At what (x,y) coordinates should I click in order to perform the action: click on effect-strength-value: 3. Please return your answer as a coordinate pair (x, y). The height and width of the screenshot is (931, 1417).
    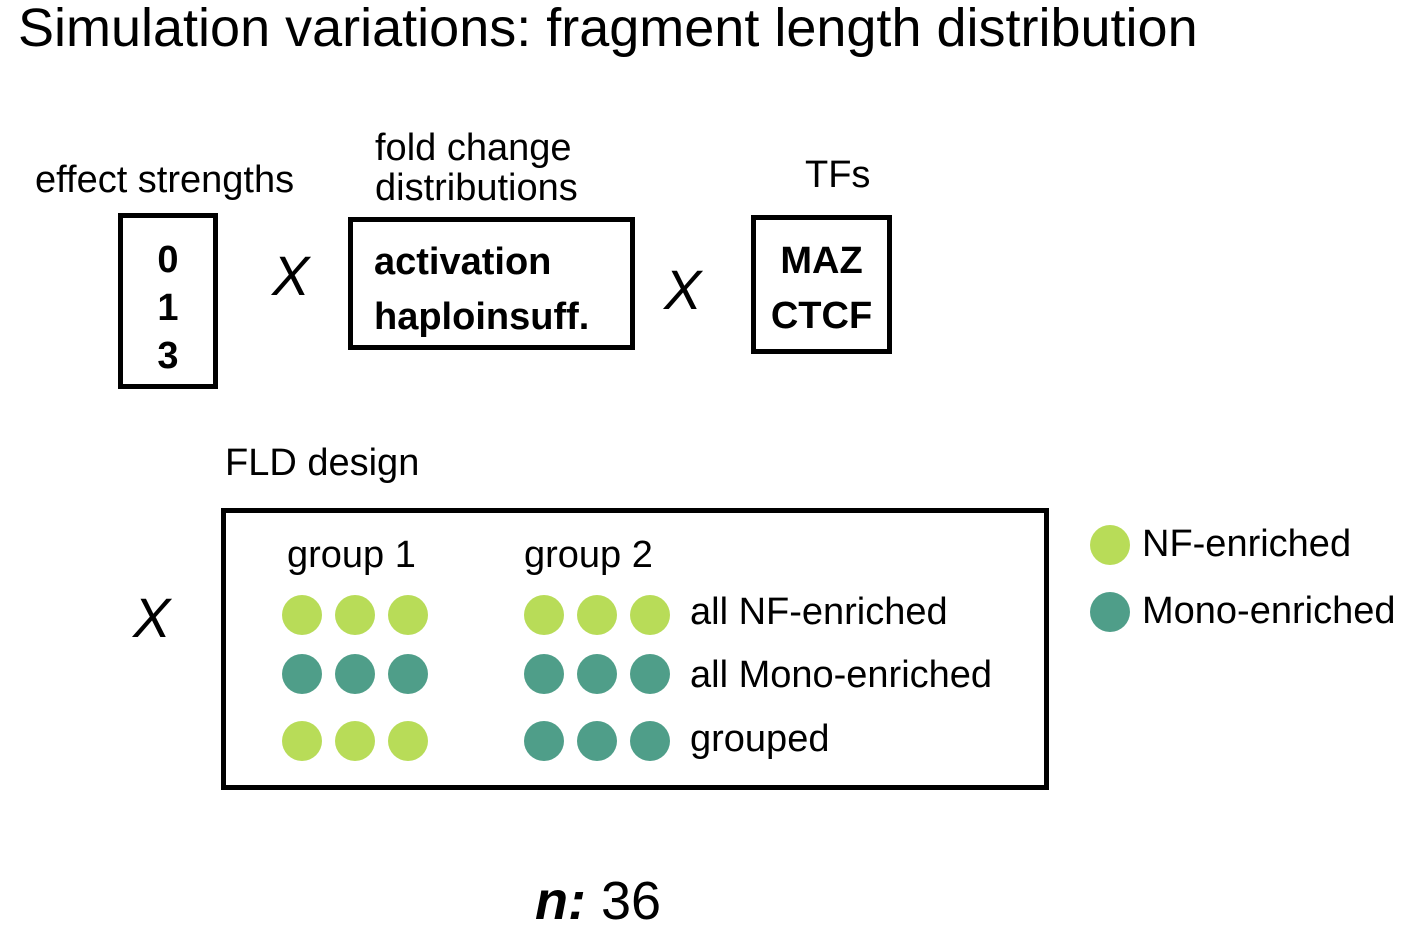
    Looking at the image, I should click on (168, 356).